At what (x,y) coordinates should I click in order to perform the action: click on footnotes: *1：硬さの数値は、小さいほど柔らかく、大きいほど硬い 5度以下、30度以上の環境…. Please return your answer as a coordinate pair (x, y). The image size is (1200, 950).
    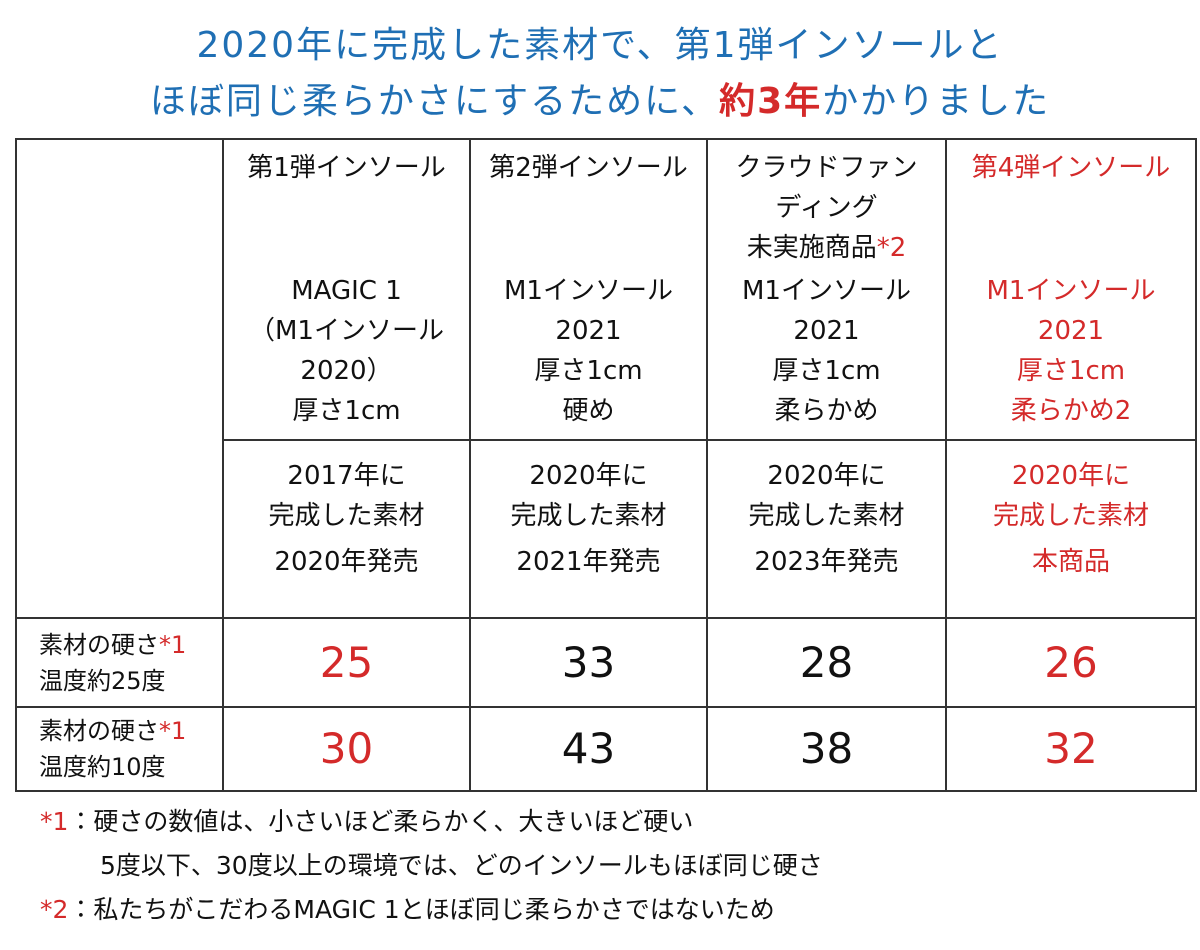
    Looking at the image, I should click on (431, 866).